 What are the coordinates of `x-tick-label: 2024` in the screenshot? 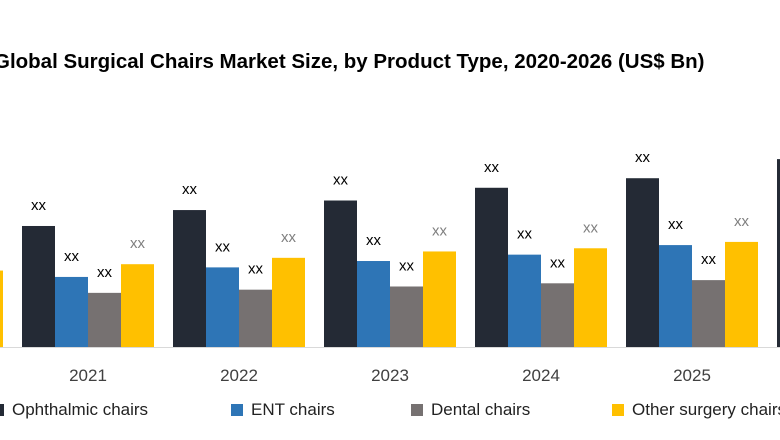 It's located at (541, 375).